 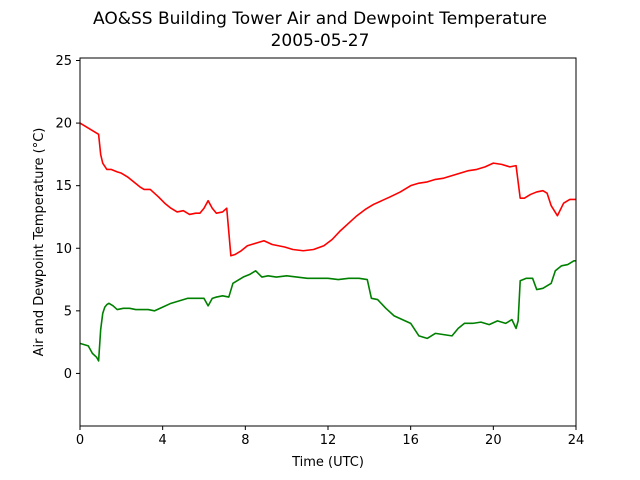 I want to click on y-tick-label: 5, so click(x=68, y=311).